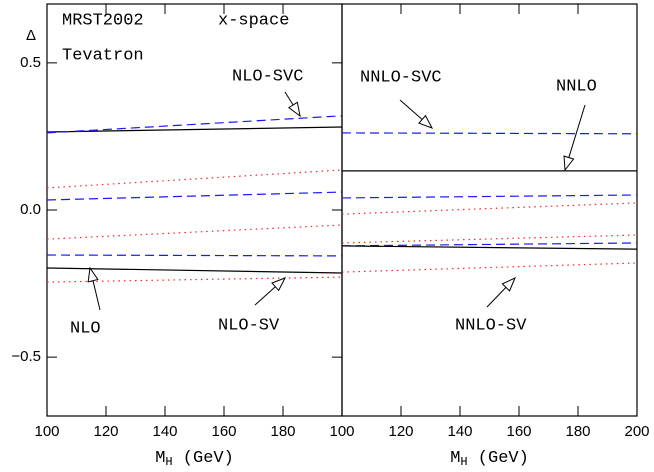 The height and width of the screenshot is (472, 654). What do you see at coordinates (103, 20) in the screenshot?
I see `annotation: MRST2002` at bounding box center [103, 20].